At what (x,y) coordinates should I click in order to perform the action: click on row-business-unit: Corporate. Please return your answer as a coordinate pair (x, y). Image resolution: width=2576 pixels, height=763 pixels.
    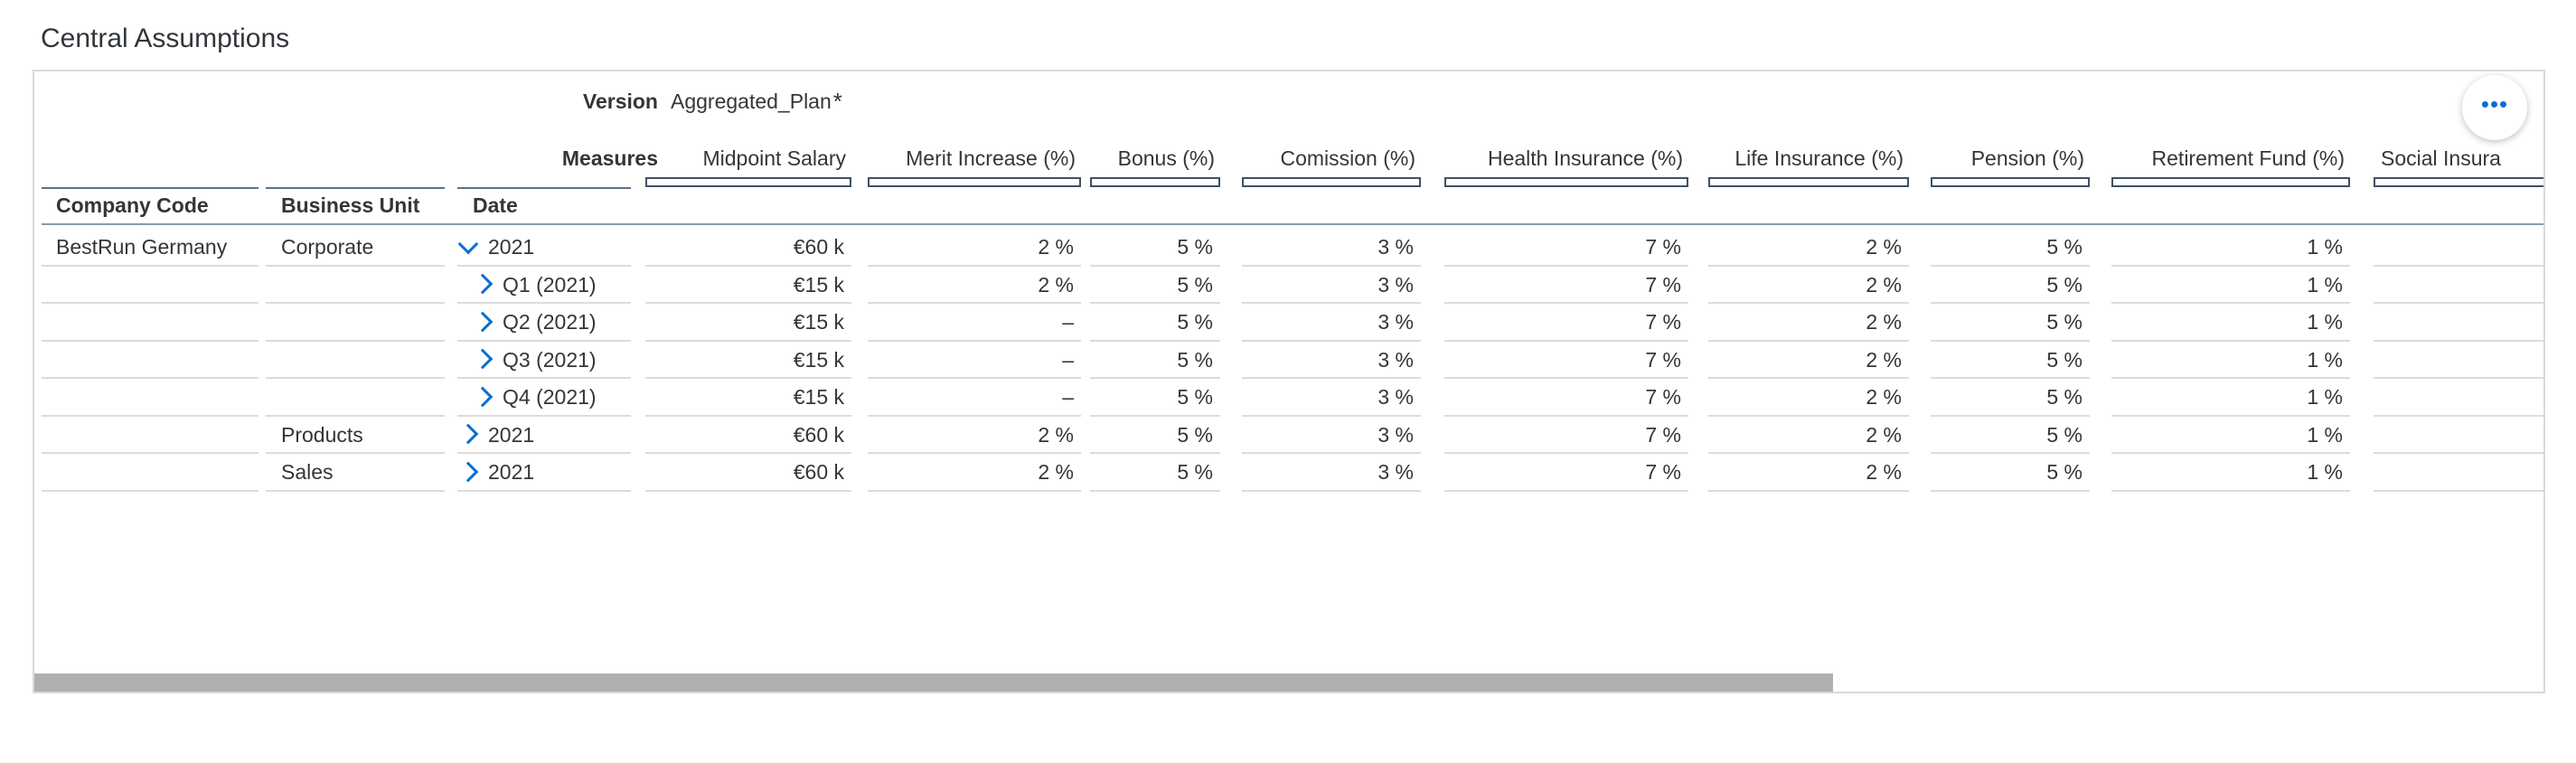
    Looking at the image, I should click on (328, 247).